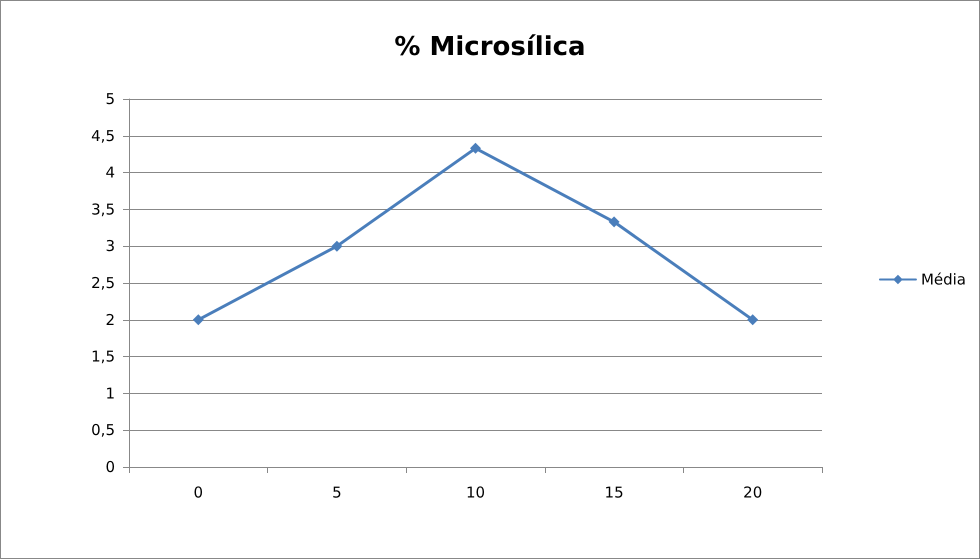 The height and width of the screenshot is (559, 980). Describe the element at coordinates (103, 357) in the screenshot. I see `y-tick-label: 1,5` at that location.